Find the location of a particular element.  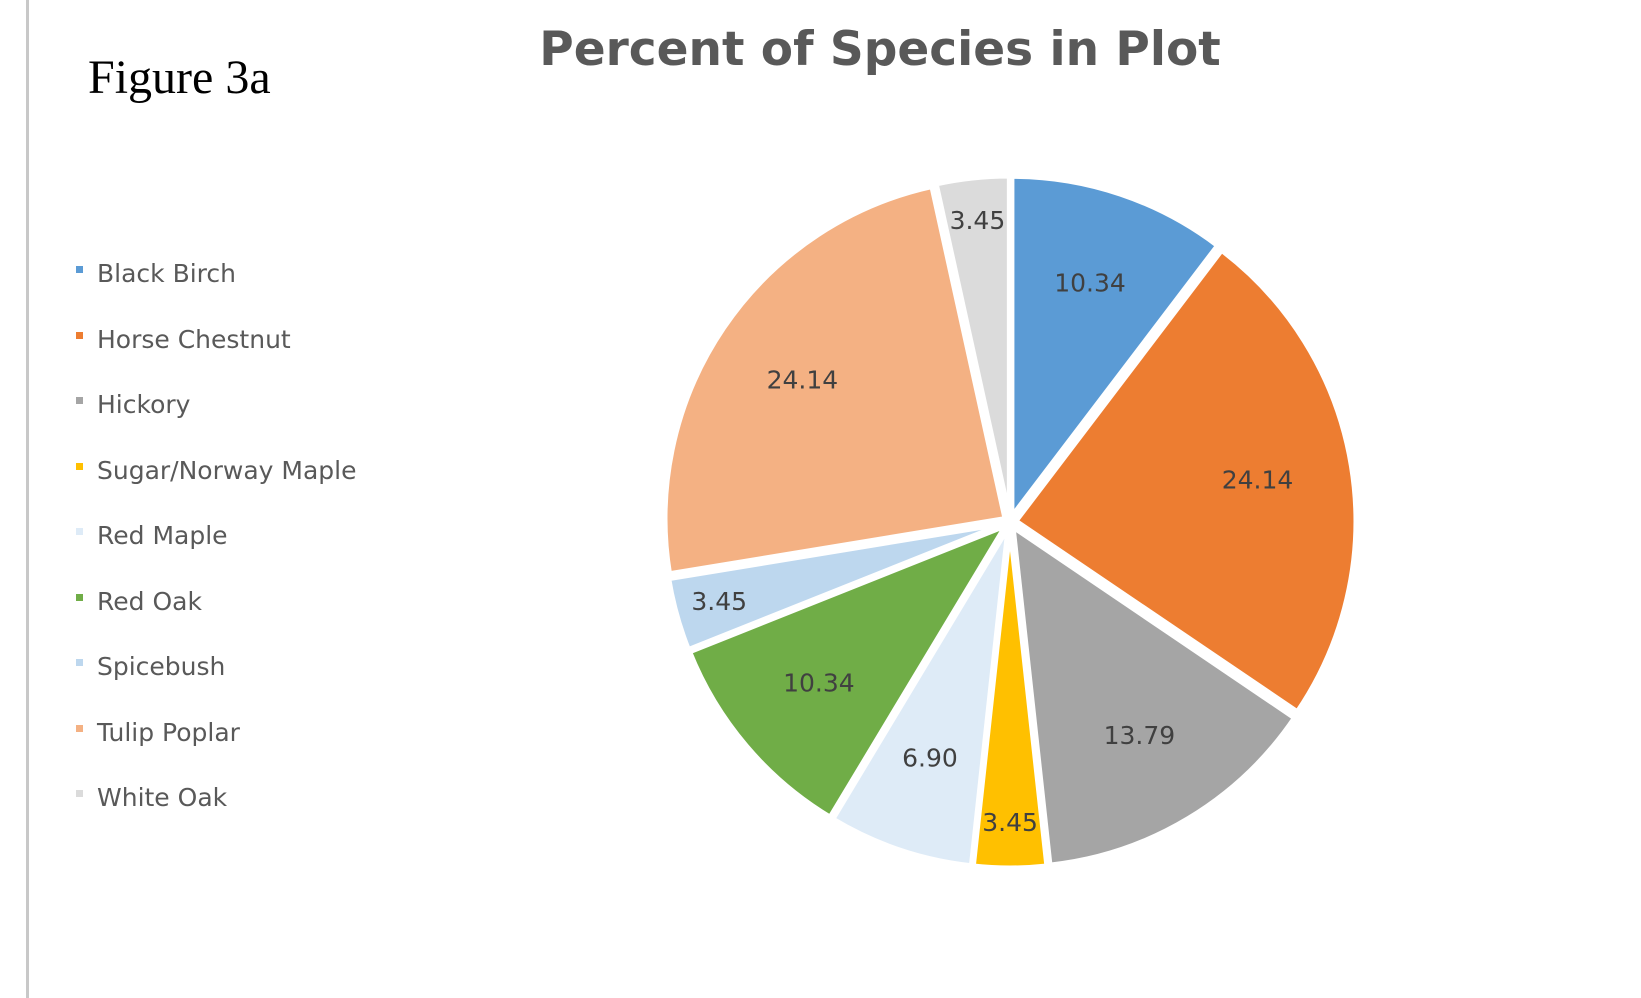

legend-item-spicebush: Spicebush is located at coordinates (256, 666).